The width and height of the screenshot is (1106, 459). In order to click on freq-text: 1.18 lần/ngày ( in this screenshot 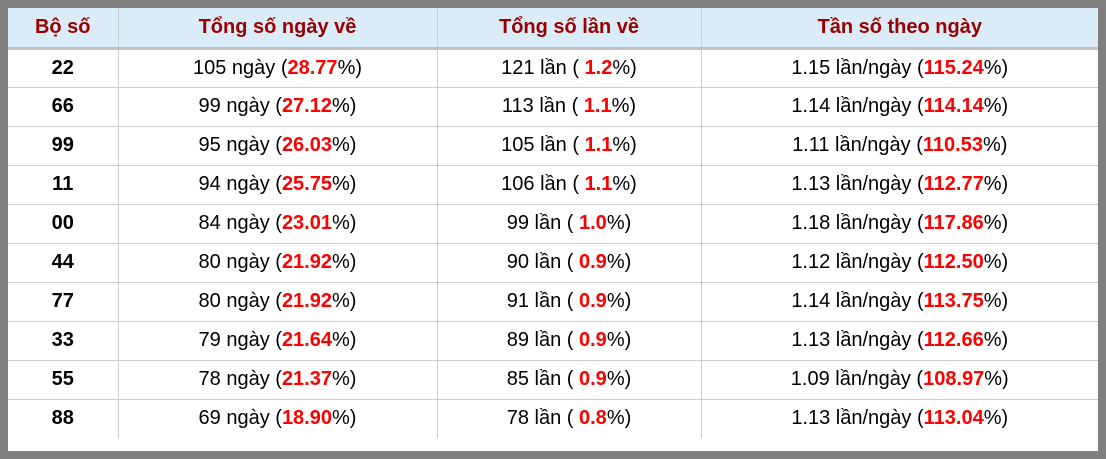, I will do `click(857, 223)`.